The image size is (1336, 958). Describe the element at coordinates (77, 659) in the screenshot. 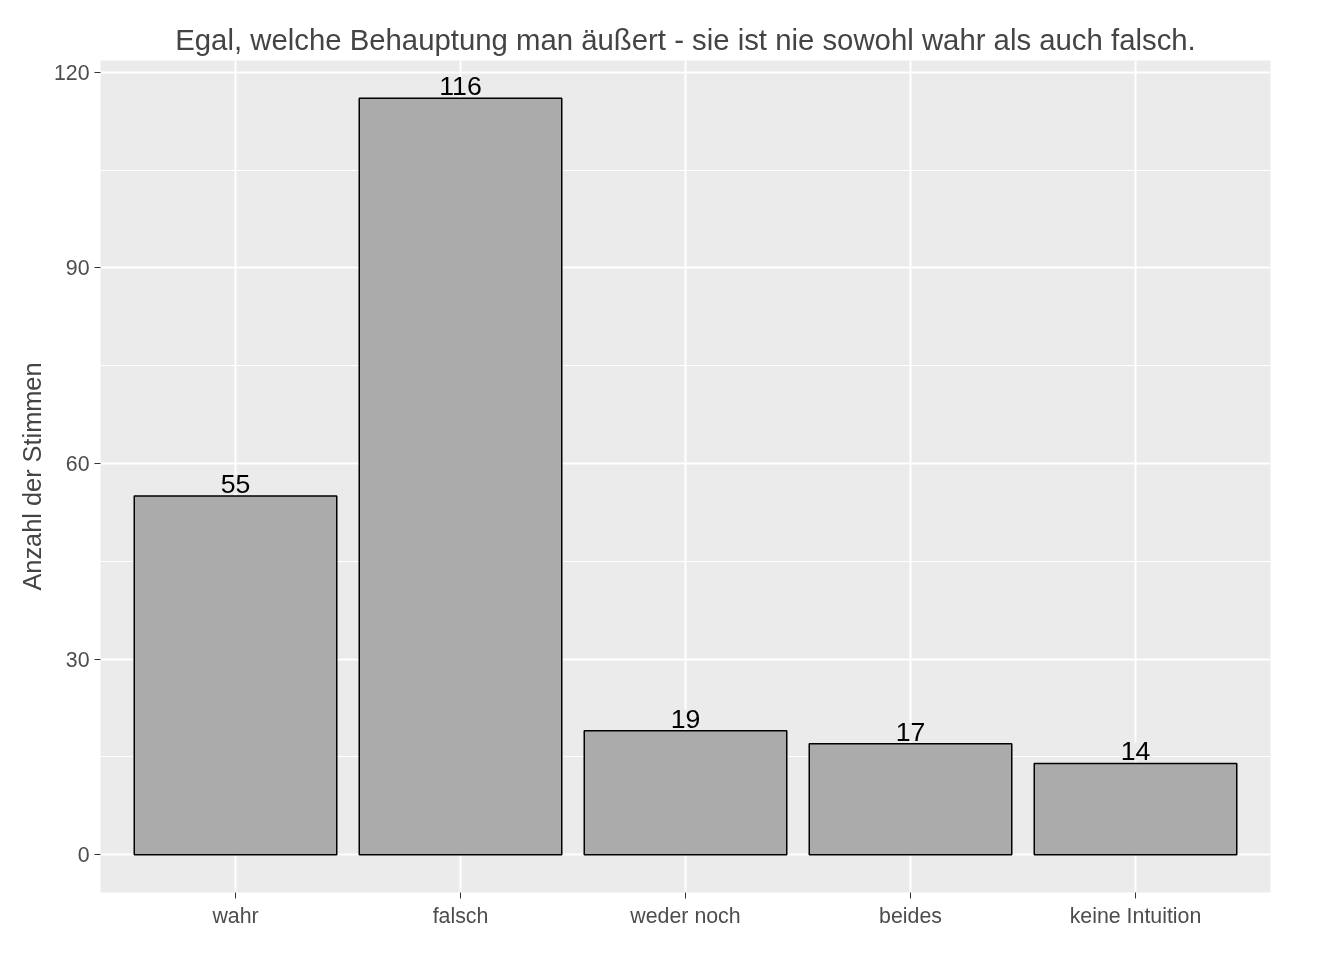

I see `y-tick-label: 30` at that location.